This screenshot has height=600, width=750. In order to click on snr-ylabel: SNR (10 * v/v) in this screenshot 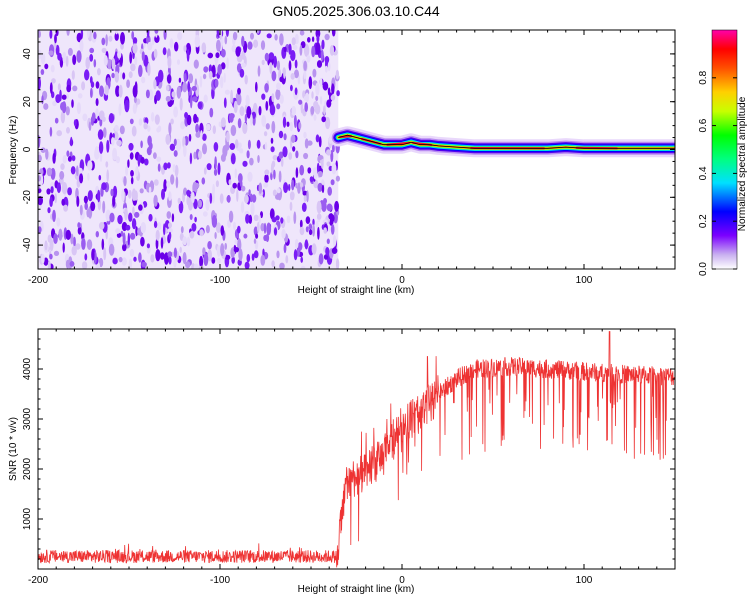, I will do `click(13, 449)`.